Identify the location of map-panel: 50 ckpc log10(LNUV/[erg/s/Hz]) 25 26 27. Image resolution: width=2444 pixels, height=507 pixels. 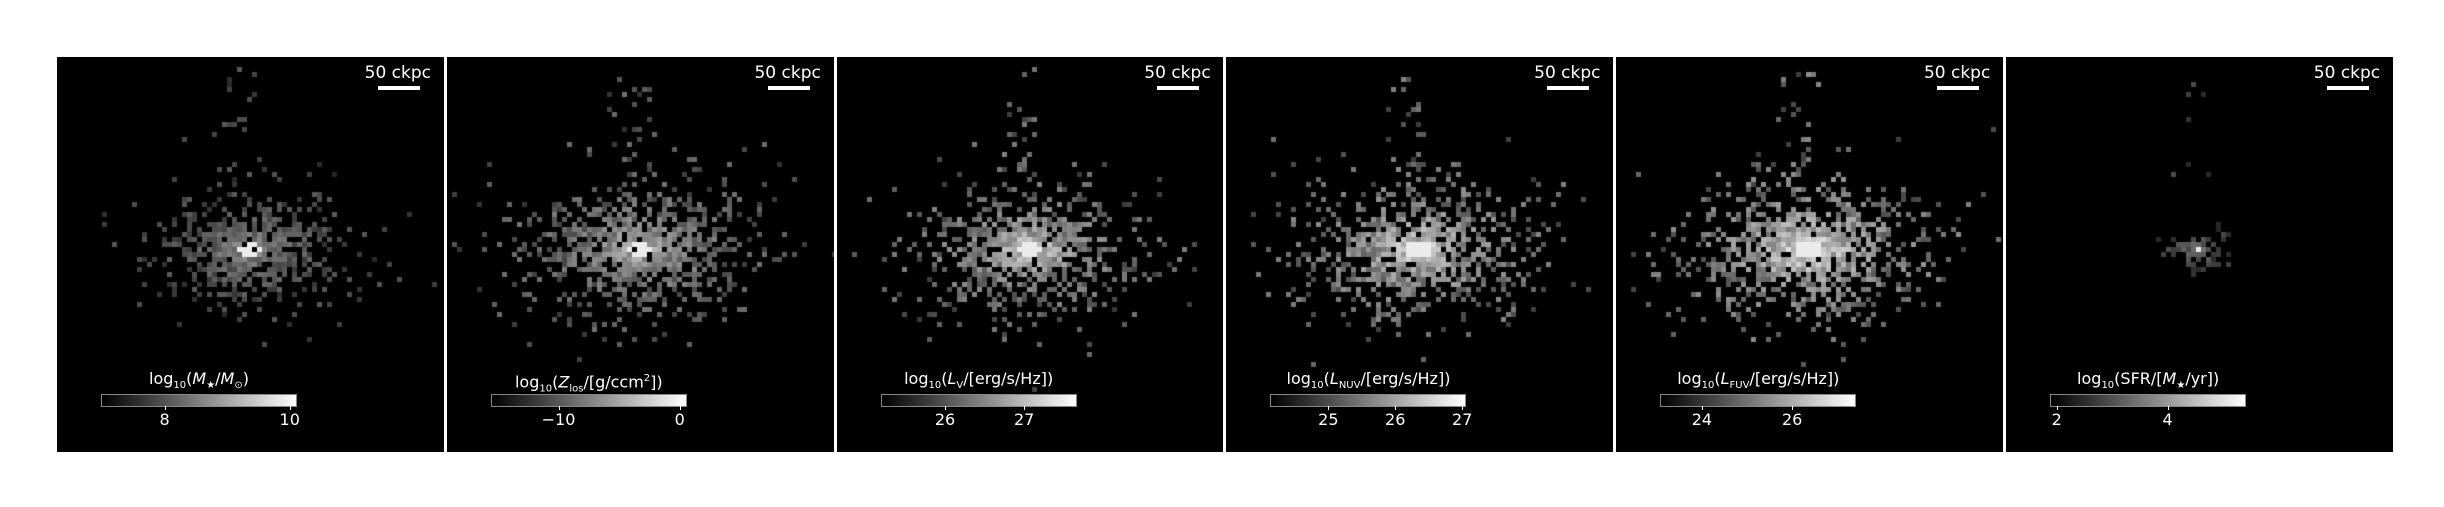
(1420, 254).